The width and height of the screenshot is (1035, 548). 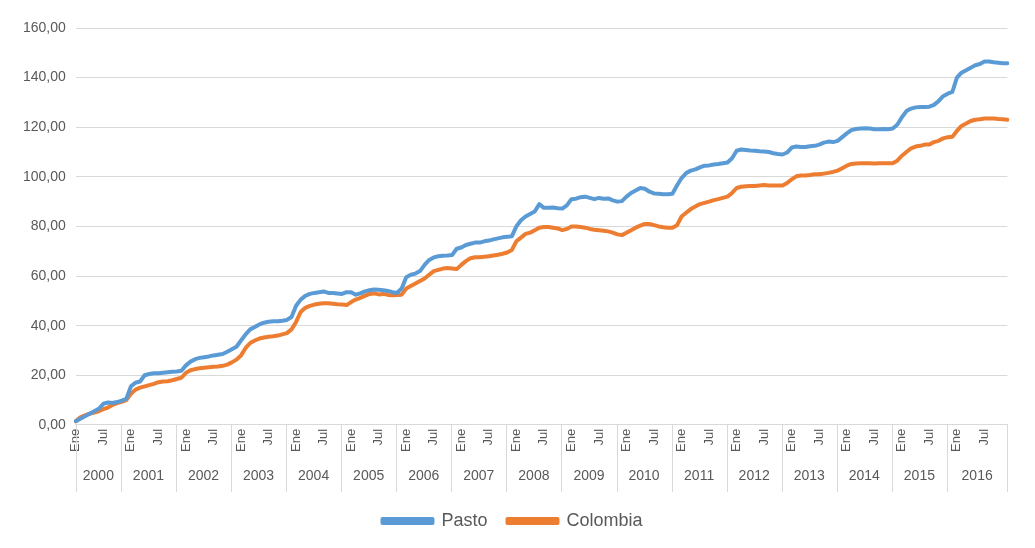 I want to click on text: 2010, so click(x=644, y=474).